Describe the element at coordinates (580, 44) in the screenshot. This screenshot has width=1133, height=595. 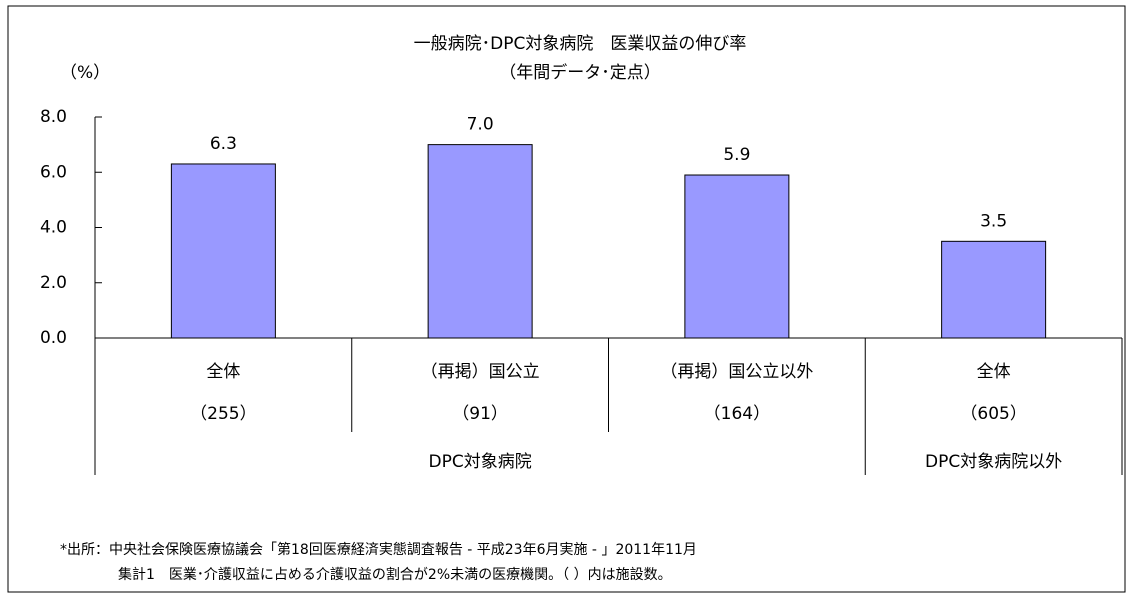
I see `chart-title: 一般病院･DPC対象病院 医業収益の伸び率` at that location.